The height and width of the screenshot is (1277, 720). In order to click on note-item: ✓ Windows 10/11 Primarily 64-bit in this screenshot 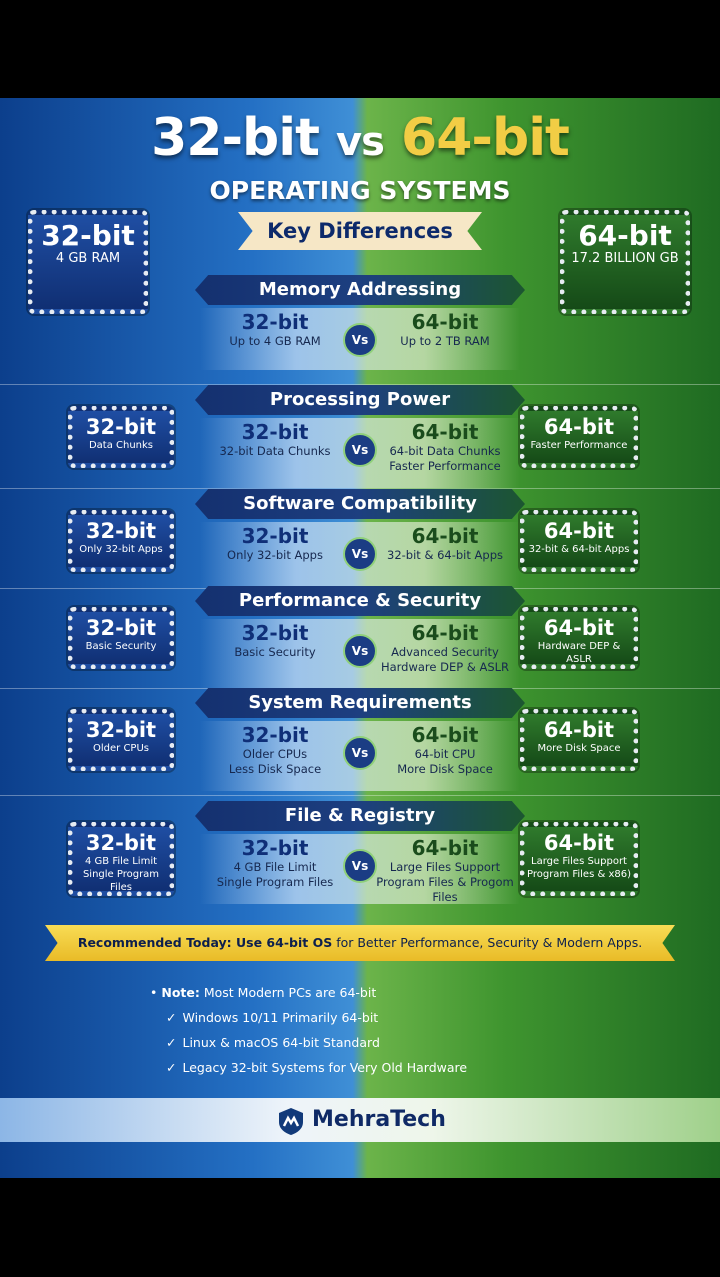, I will do `click(308, 1017)`.